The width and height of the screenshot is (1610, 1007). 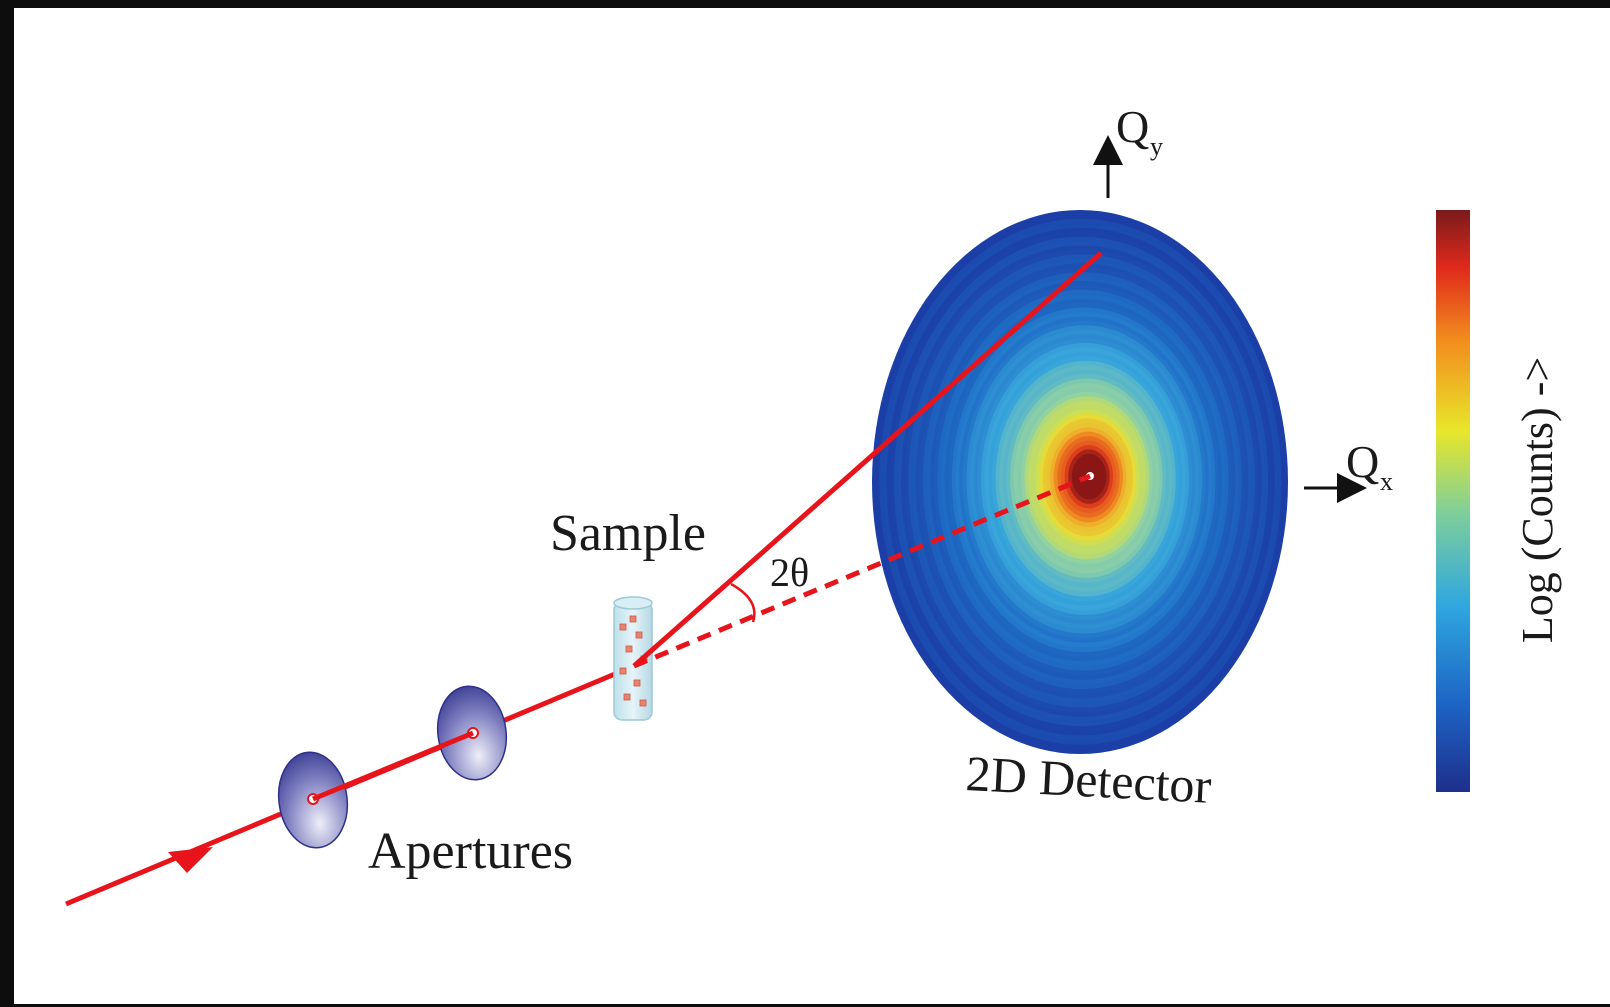 I want to click on detector-disc, so click(x=1080, y=482).